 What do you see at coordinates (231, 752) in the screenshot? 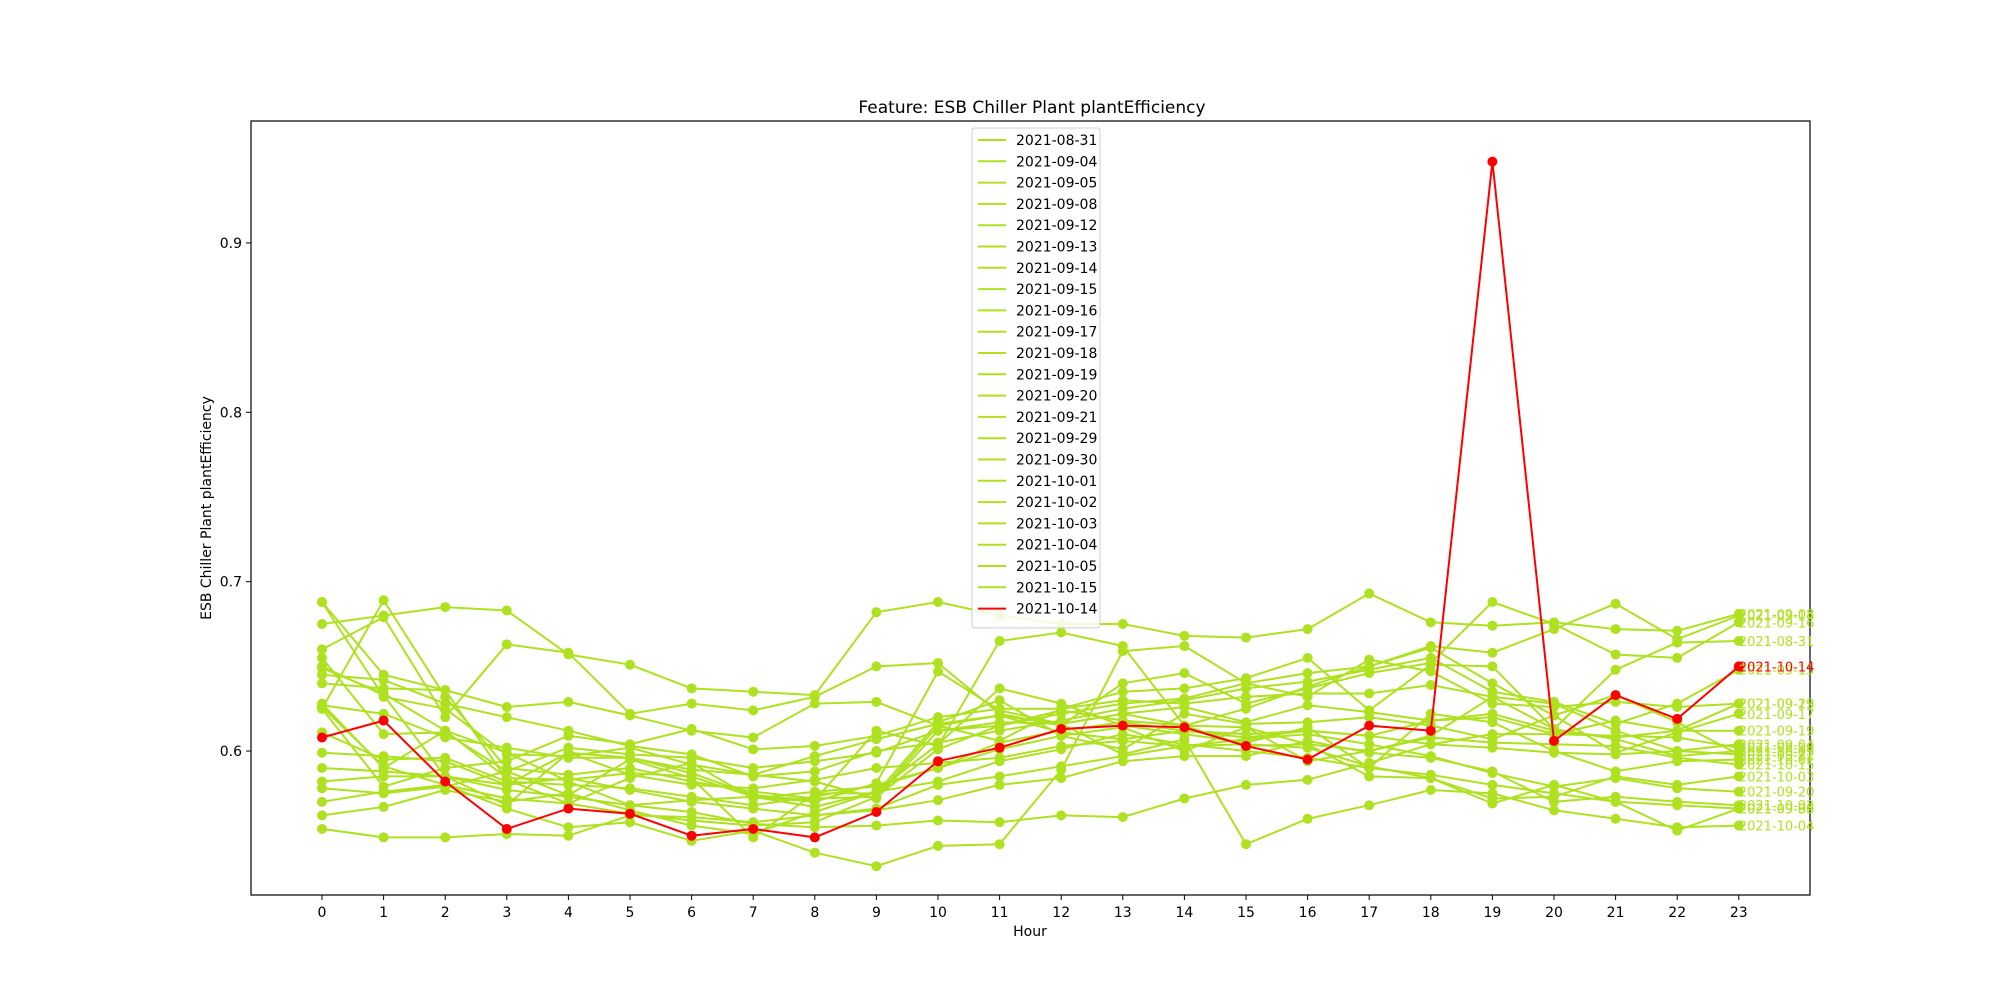
I see `y-tick-label: 0.6` at bounding box center [231, 752].